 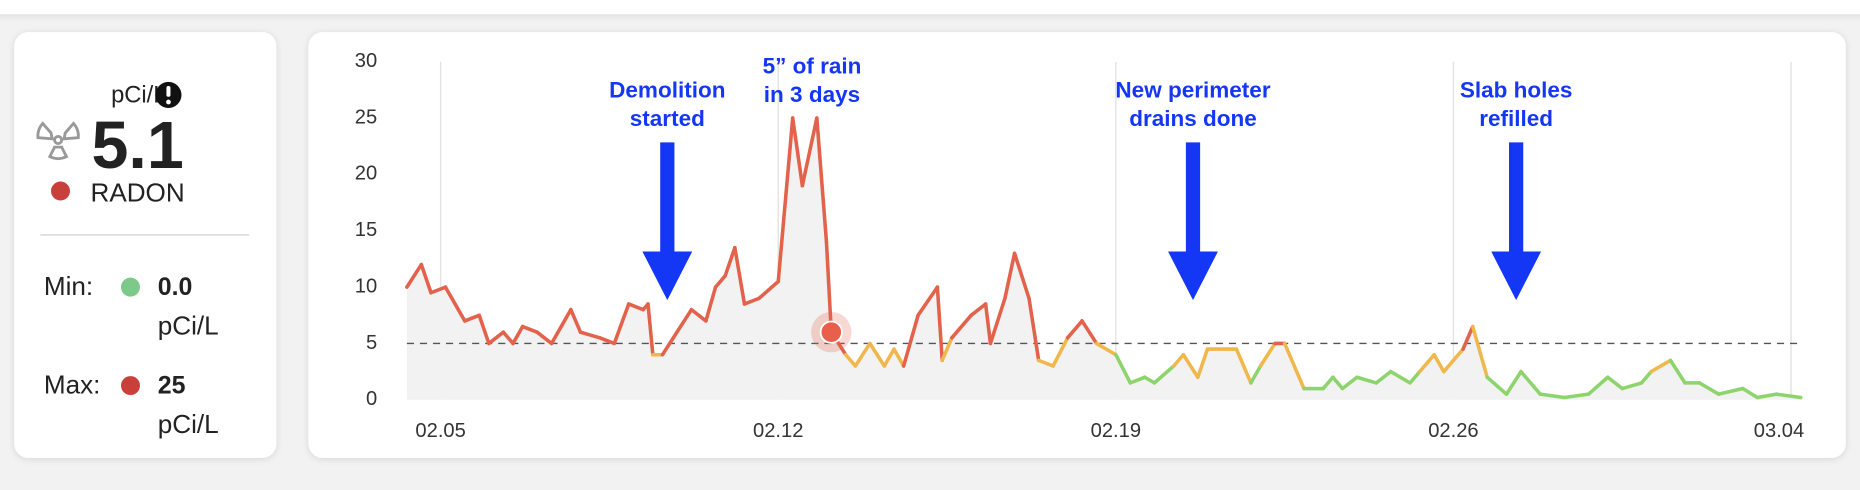 What do you see at coordinates (175, 287) in the screenshot?
I see `min-value: 0.0` at bounding box center [175, 287].